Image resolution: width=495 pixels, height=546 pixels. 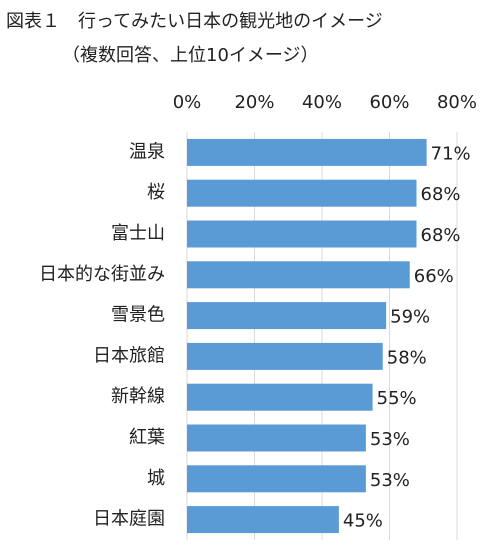 I want to click on value-label: 59%, so click(x=410, y=317).